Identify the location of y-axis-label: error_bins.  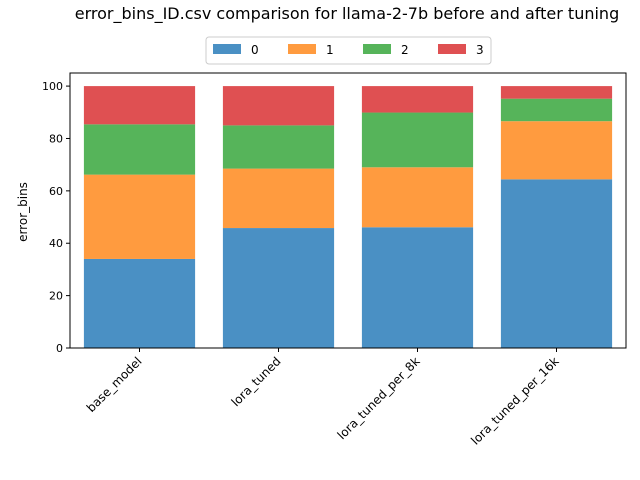
(23, 212).